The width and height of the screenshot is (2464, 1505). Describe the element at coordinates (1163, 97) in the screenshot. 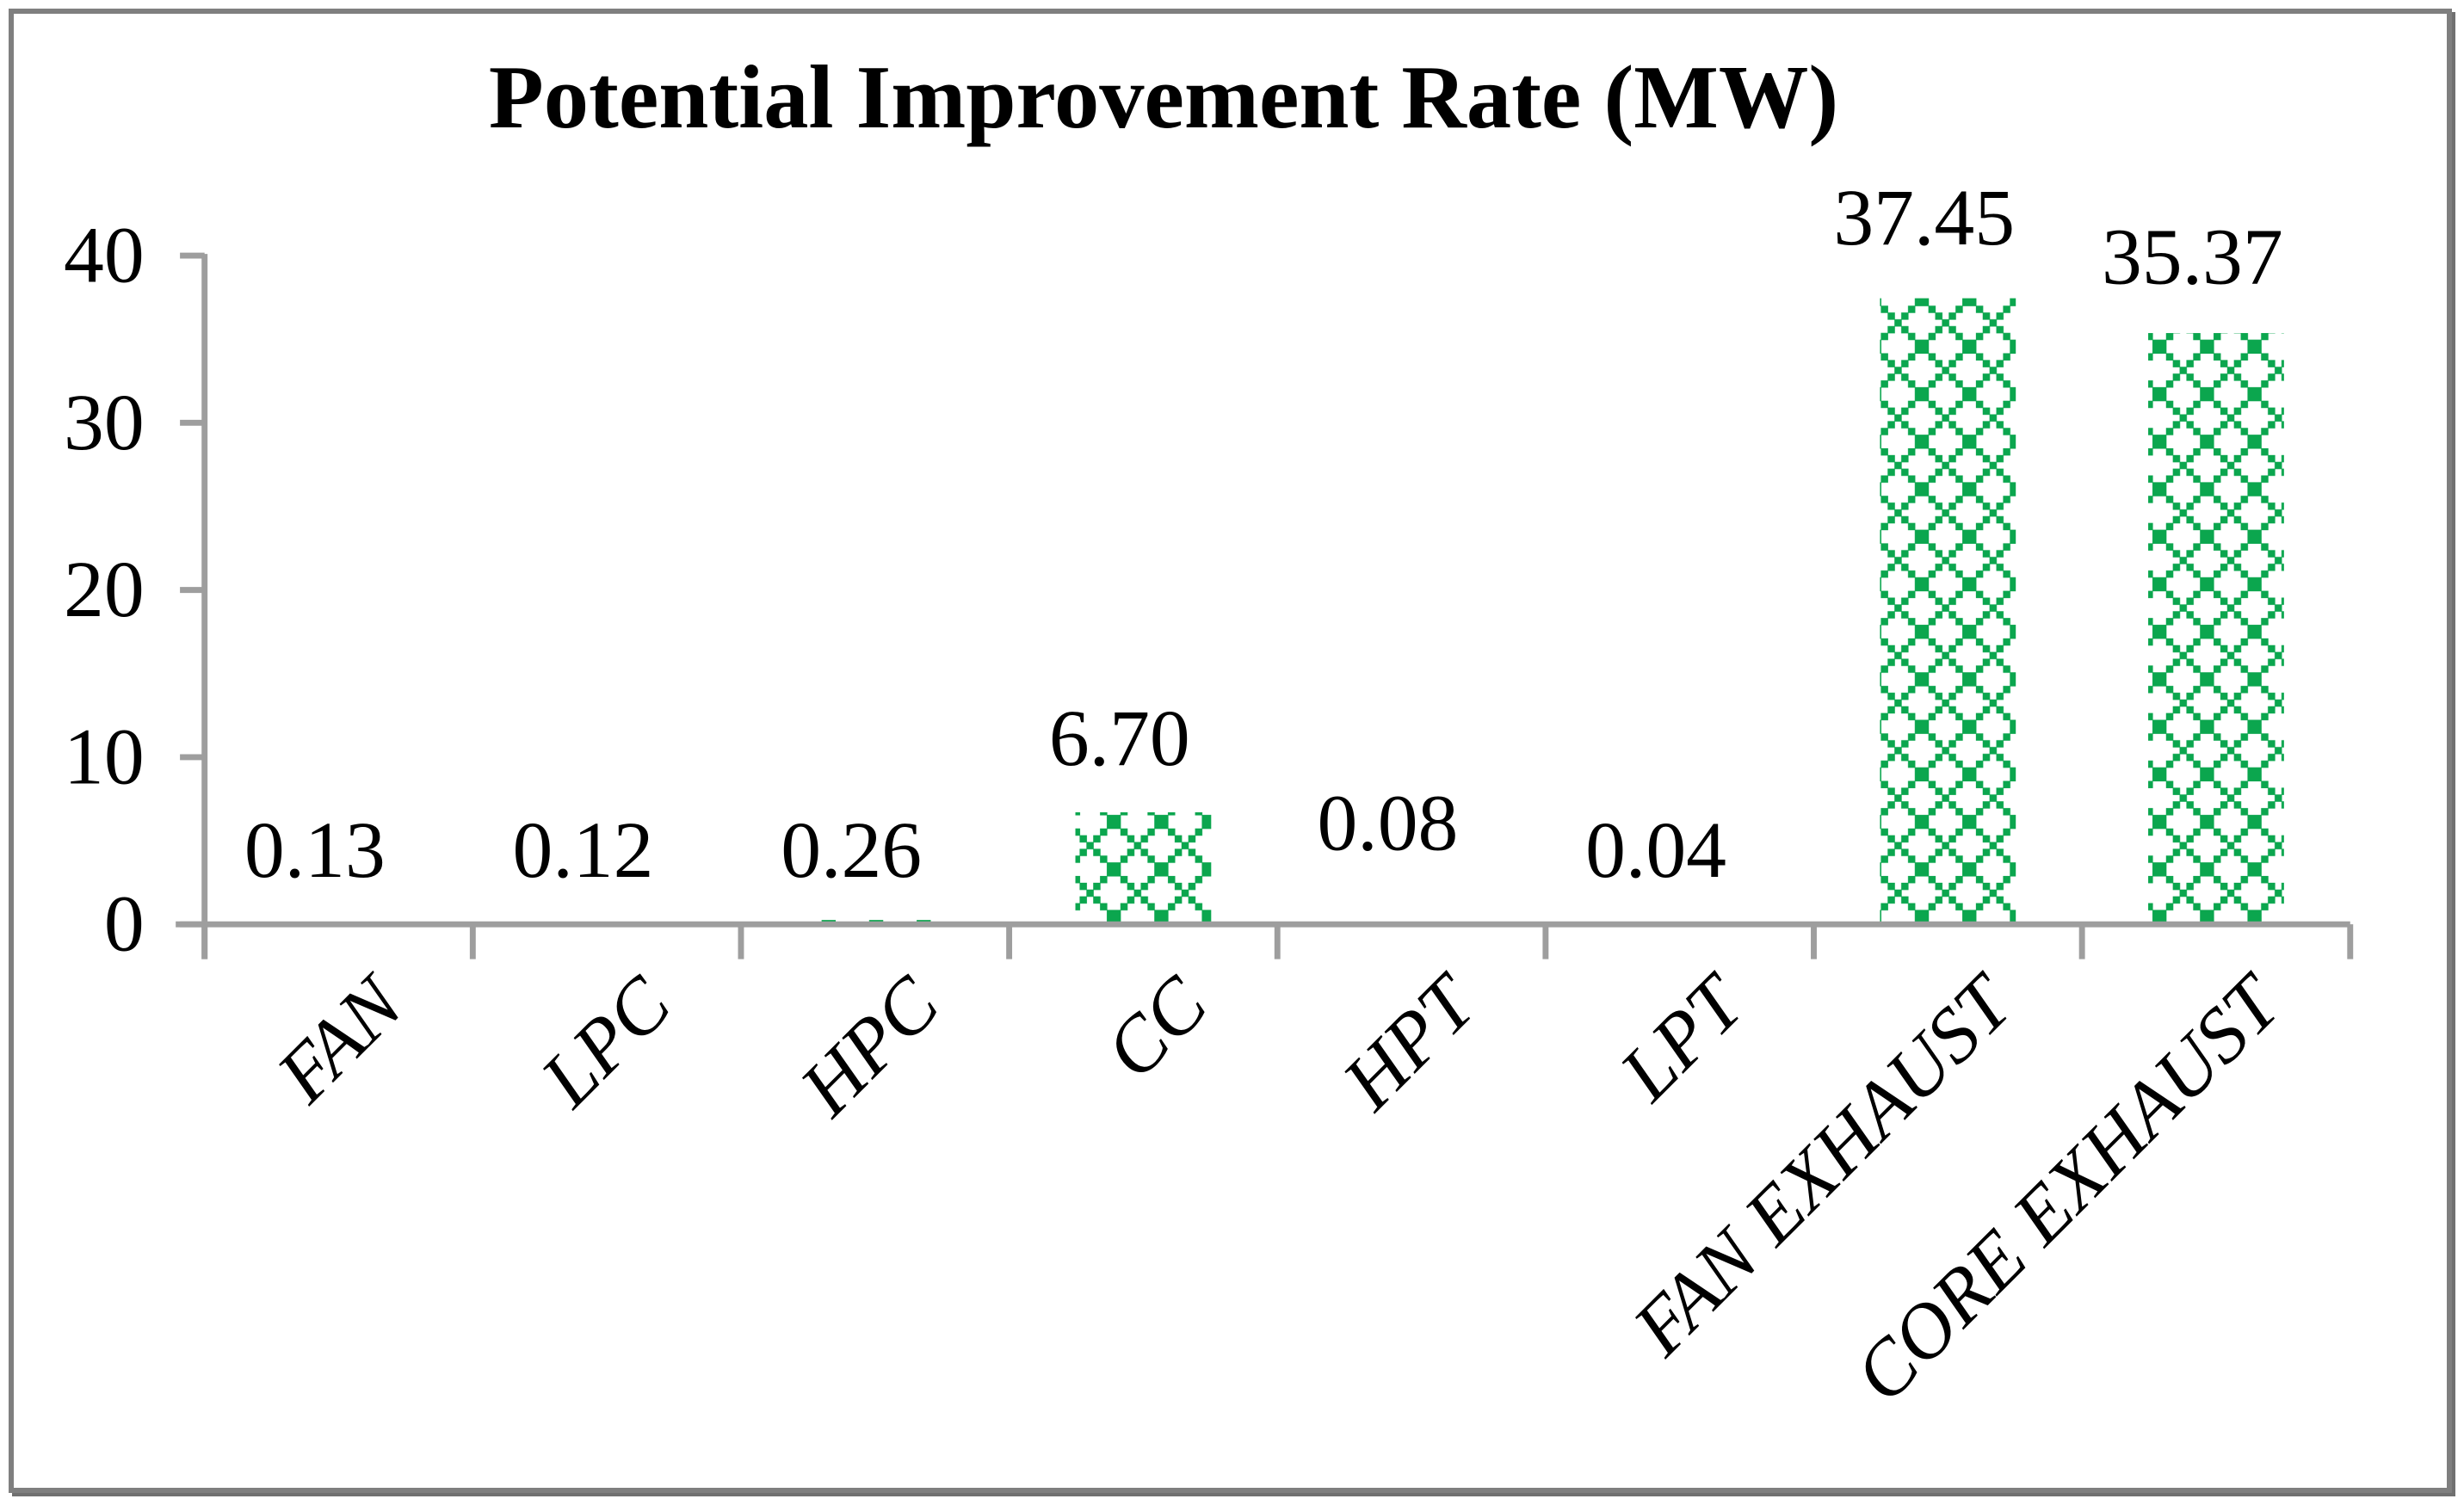

I see `chart-title: Potential Improvement Rate (MW)` at that location.